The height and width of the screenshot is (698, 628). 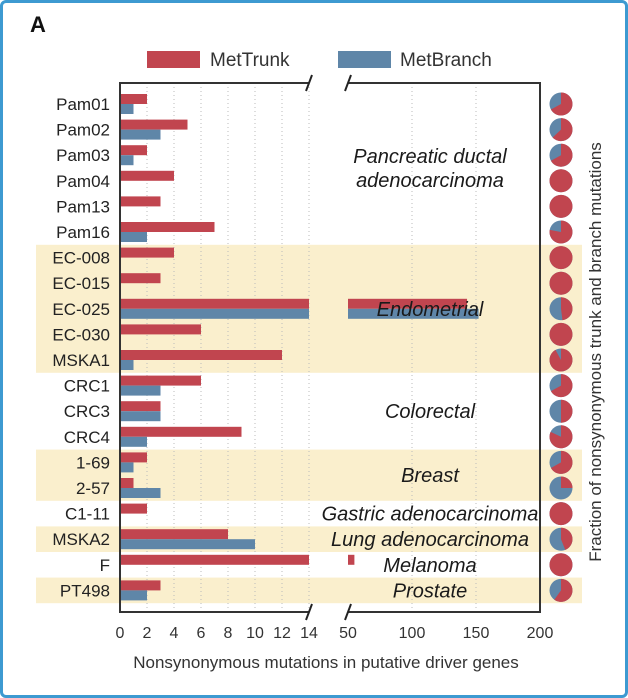 What do you see at coordinates (430, 591) in the screenshot?
I see `group-label: Prostate` at bounding box center [430, 591].